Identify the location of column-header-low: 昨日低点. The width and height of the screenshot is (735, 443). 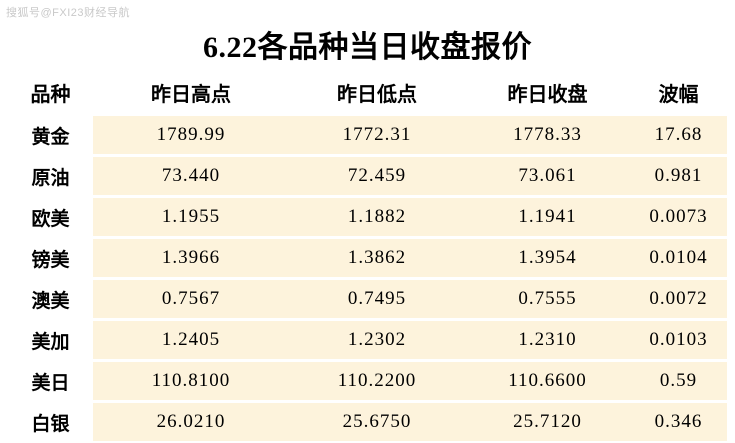
(377, 92).